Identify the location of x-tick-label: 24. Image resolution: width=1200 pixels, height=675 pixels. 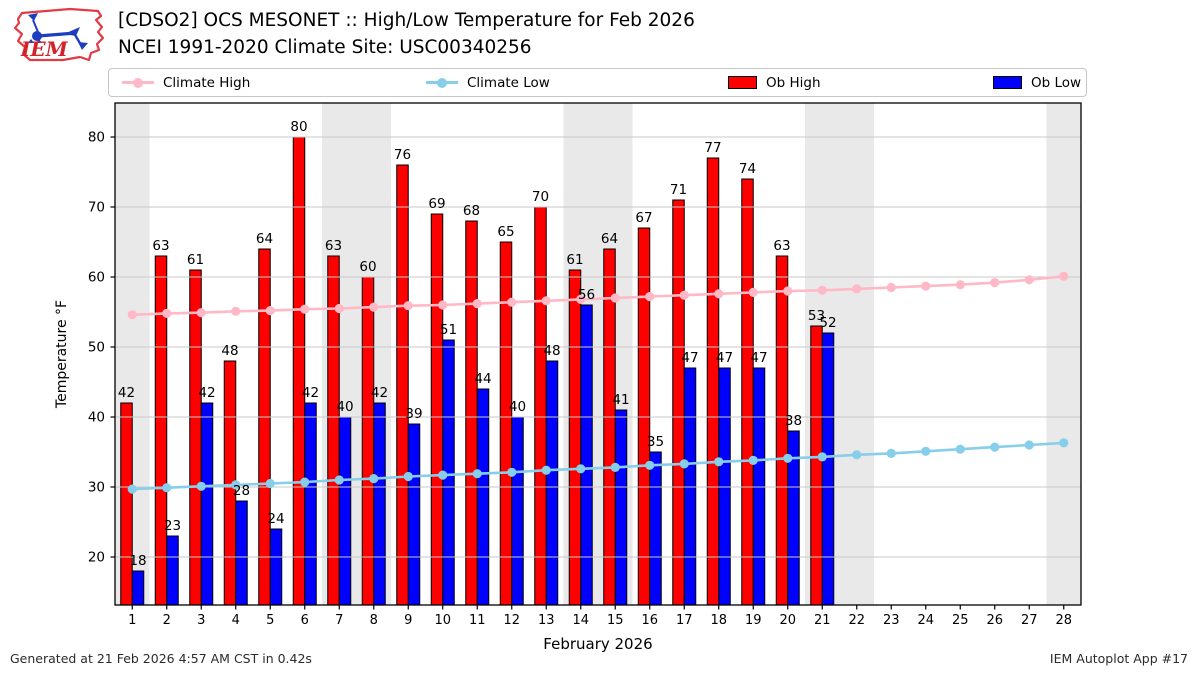
(925, 620).